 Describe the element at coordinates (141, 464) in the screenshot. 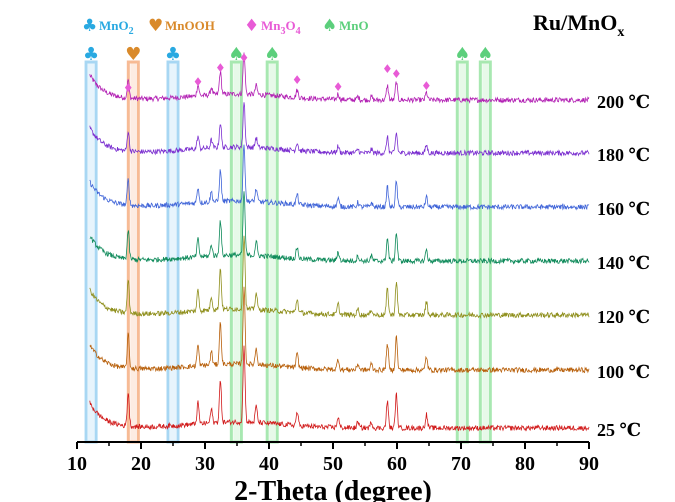

I see `x-tick-label: 20` at that location.